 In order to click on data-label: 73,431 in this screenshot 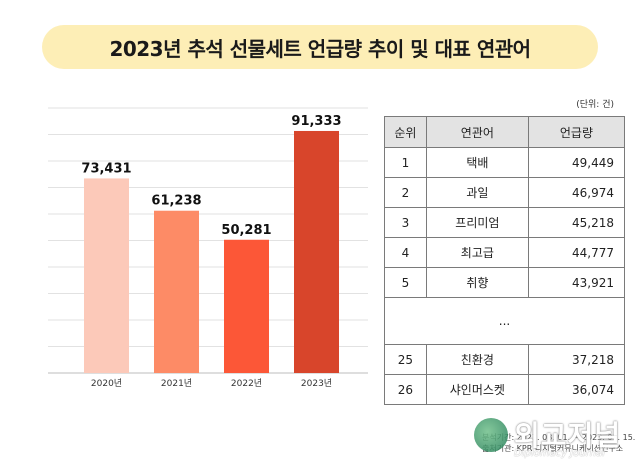, I will do `click(106, 168)`.